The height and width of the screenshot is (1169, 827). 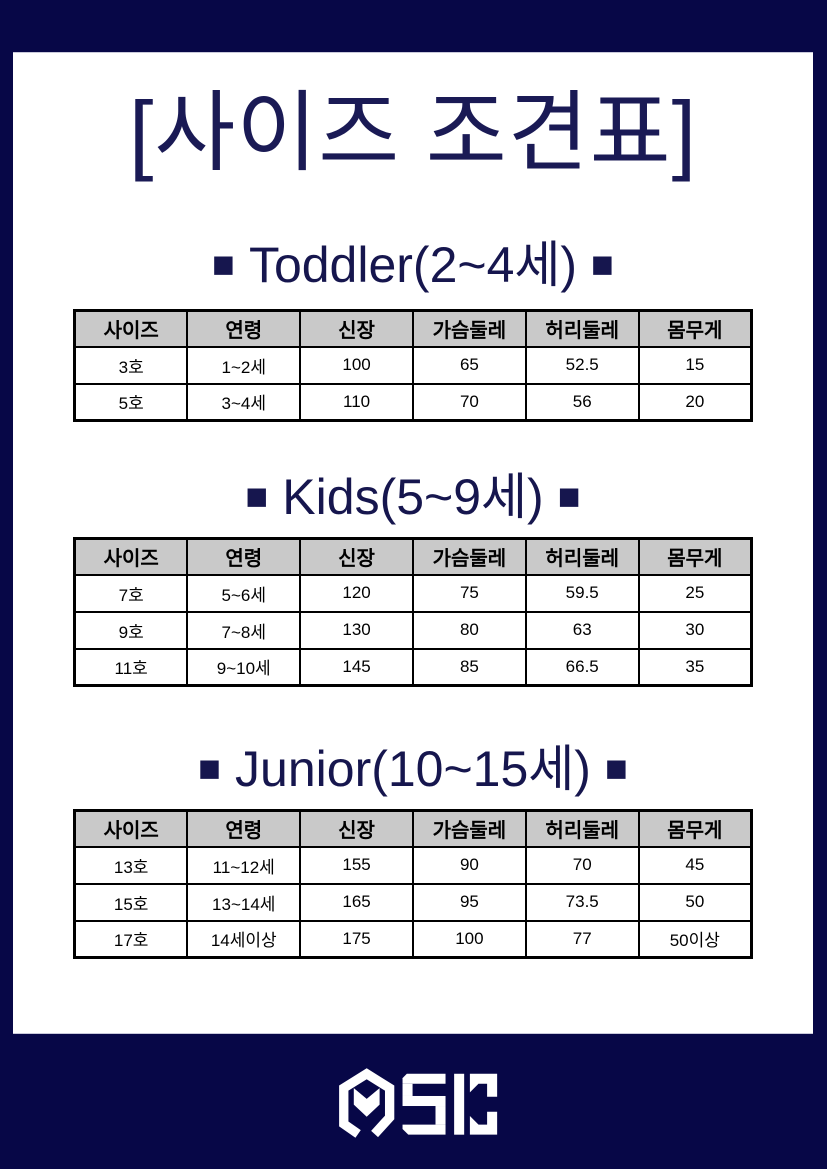 I want to click on table-cell: 20, so click(x=695, y=402).